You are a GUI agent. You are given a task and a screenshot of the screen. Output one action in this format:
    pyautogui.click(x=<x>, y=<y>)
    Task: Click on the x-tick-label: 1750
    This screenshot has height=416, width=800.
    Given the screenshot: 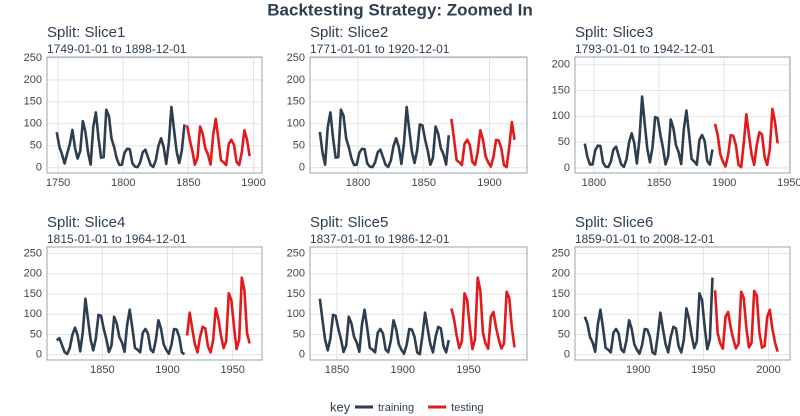 What is the action you would take?
    pyautogui.click(x=58, y=183)
    